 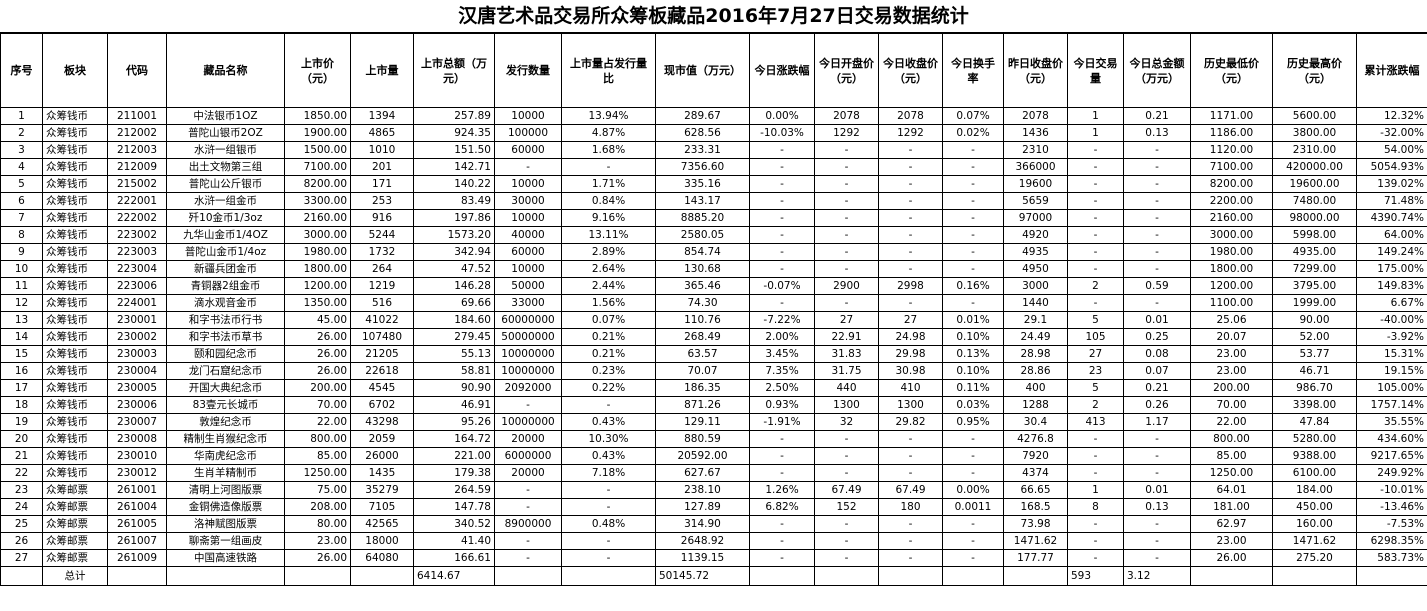 I want to click on table-cell: 1.68%, so click(x=608, y=150).